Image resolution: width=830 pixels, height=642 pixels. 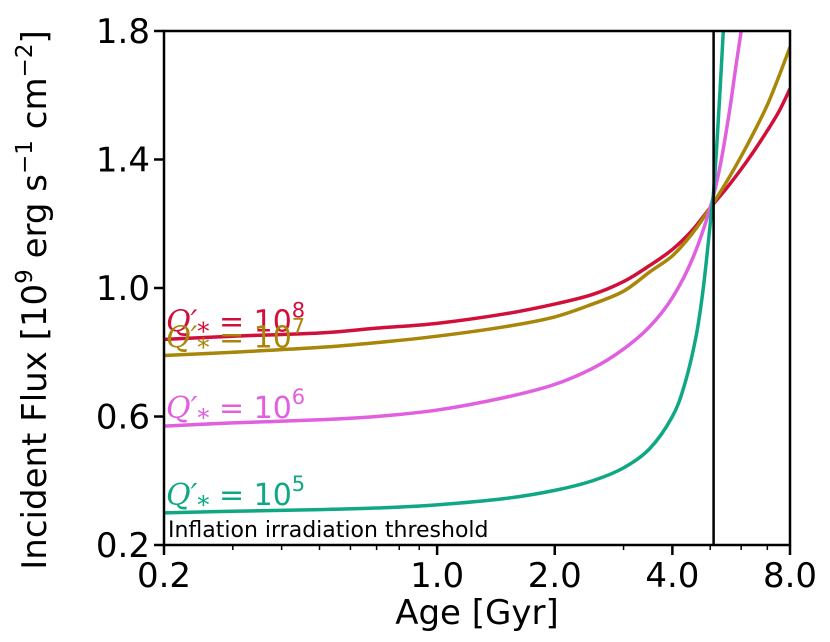 I want to click on y-tick-label: 0.2, so click(x=123, y=546).